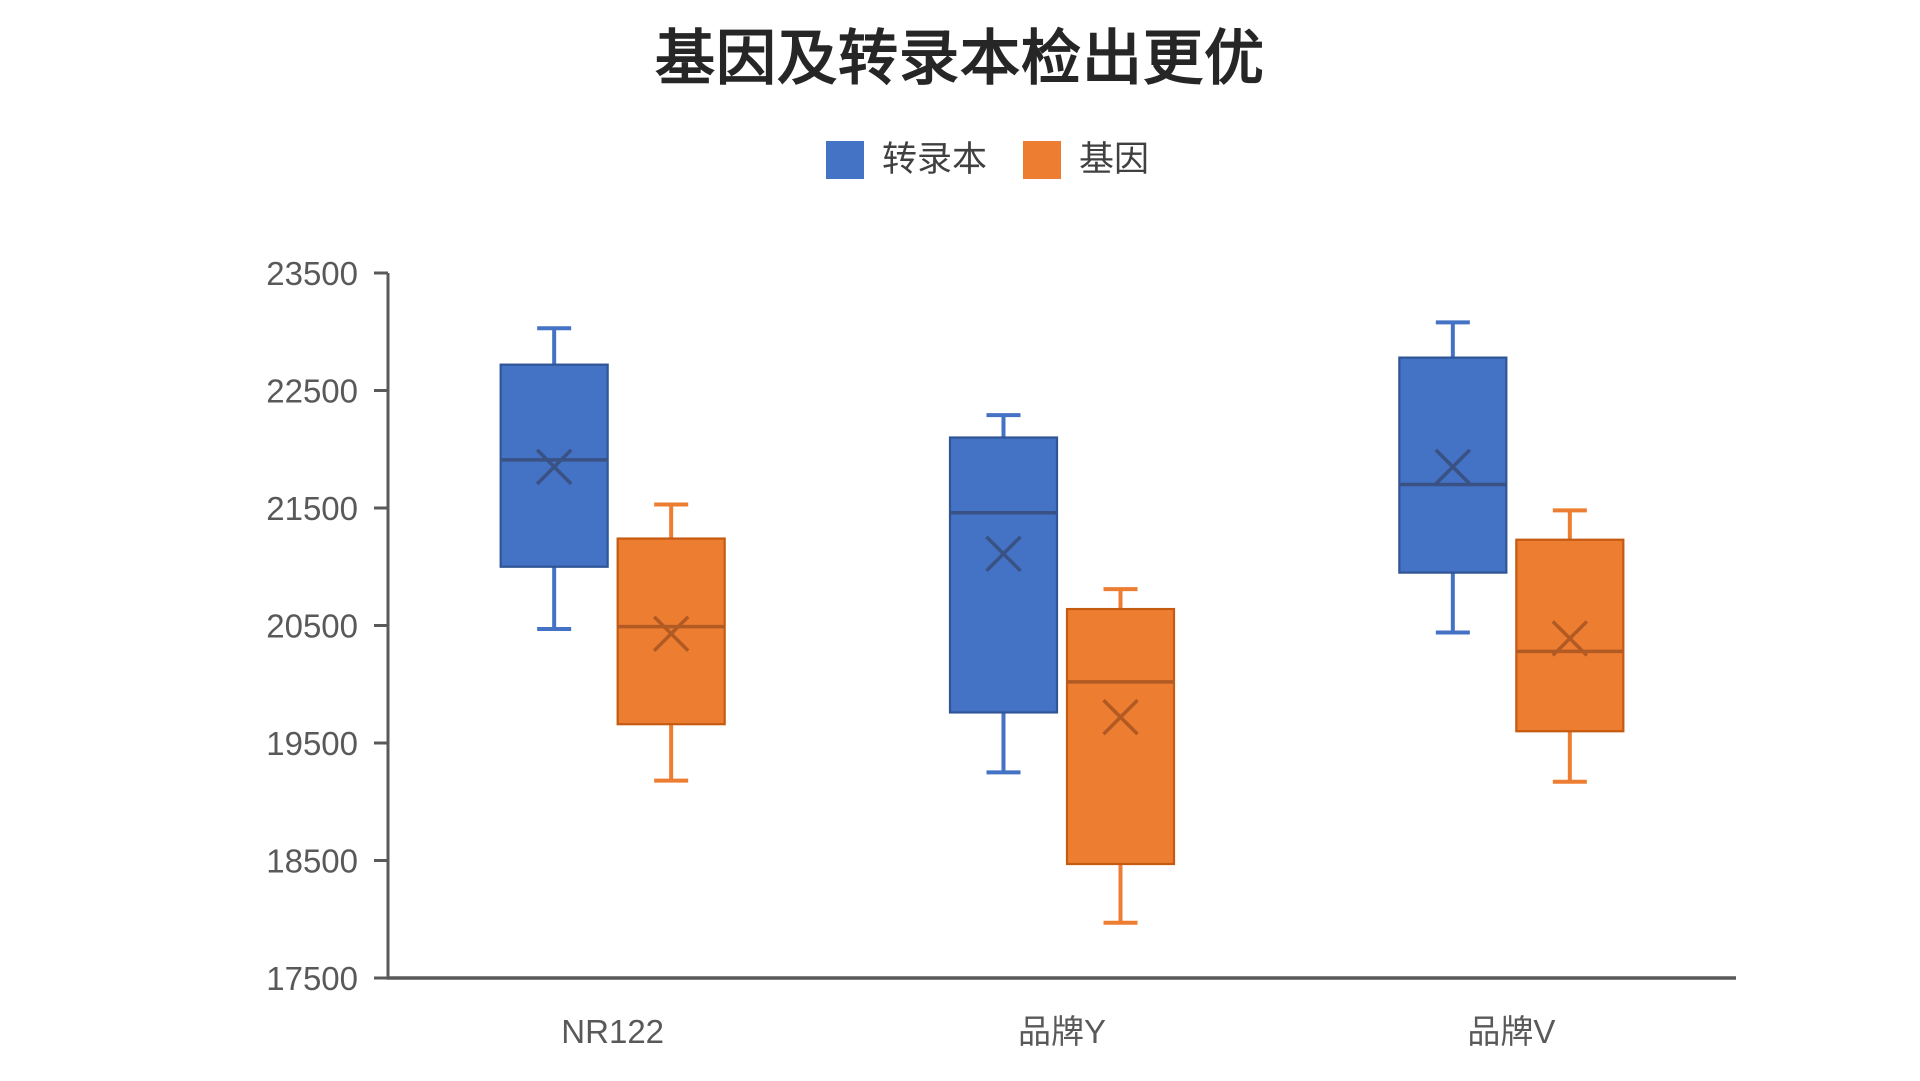 The width and height of the screenshot is (1920, 1081). Describe the element at coordinates (612, 1031) in the screenshot. I see `x-category-label: NR122` at that location.